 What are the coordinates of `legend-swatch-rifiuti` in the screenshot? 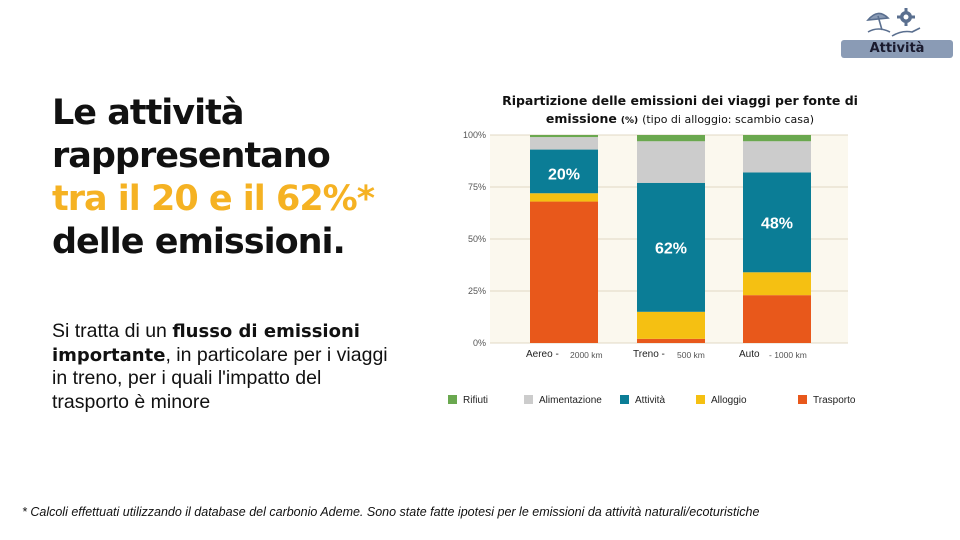 It's located at (452, 399).